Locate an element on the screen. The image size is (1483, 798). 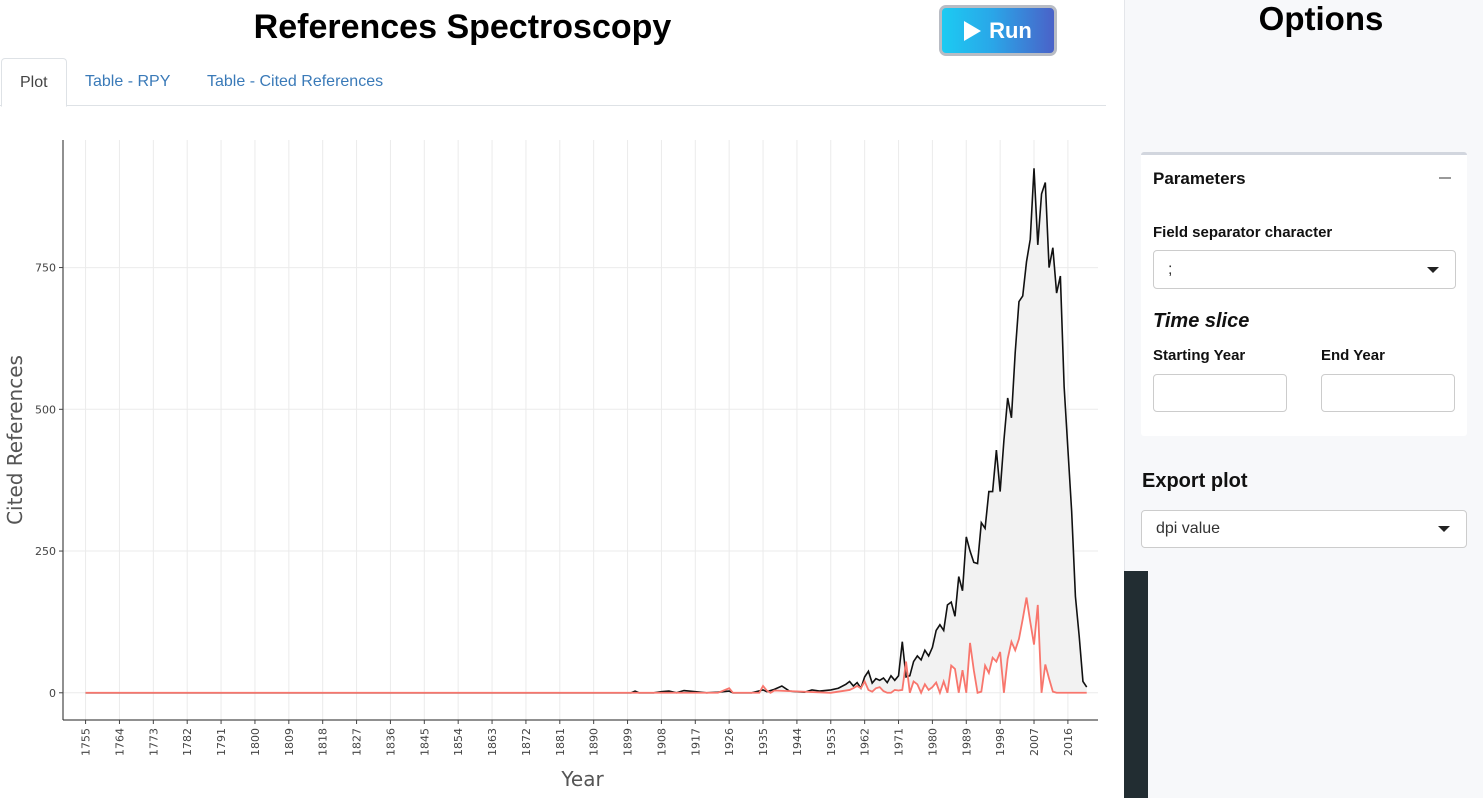
x-tick-label: 1809 is located at coordinates (289, 742).